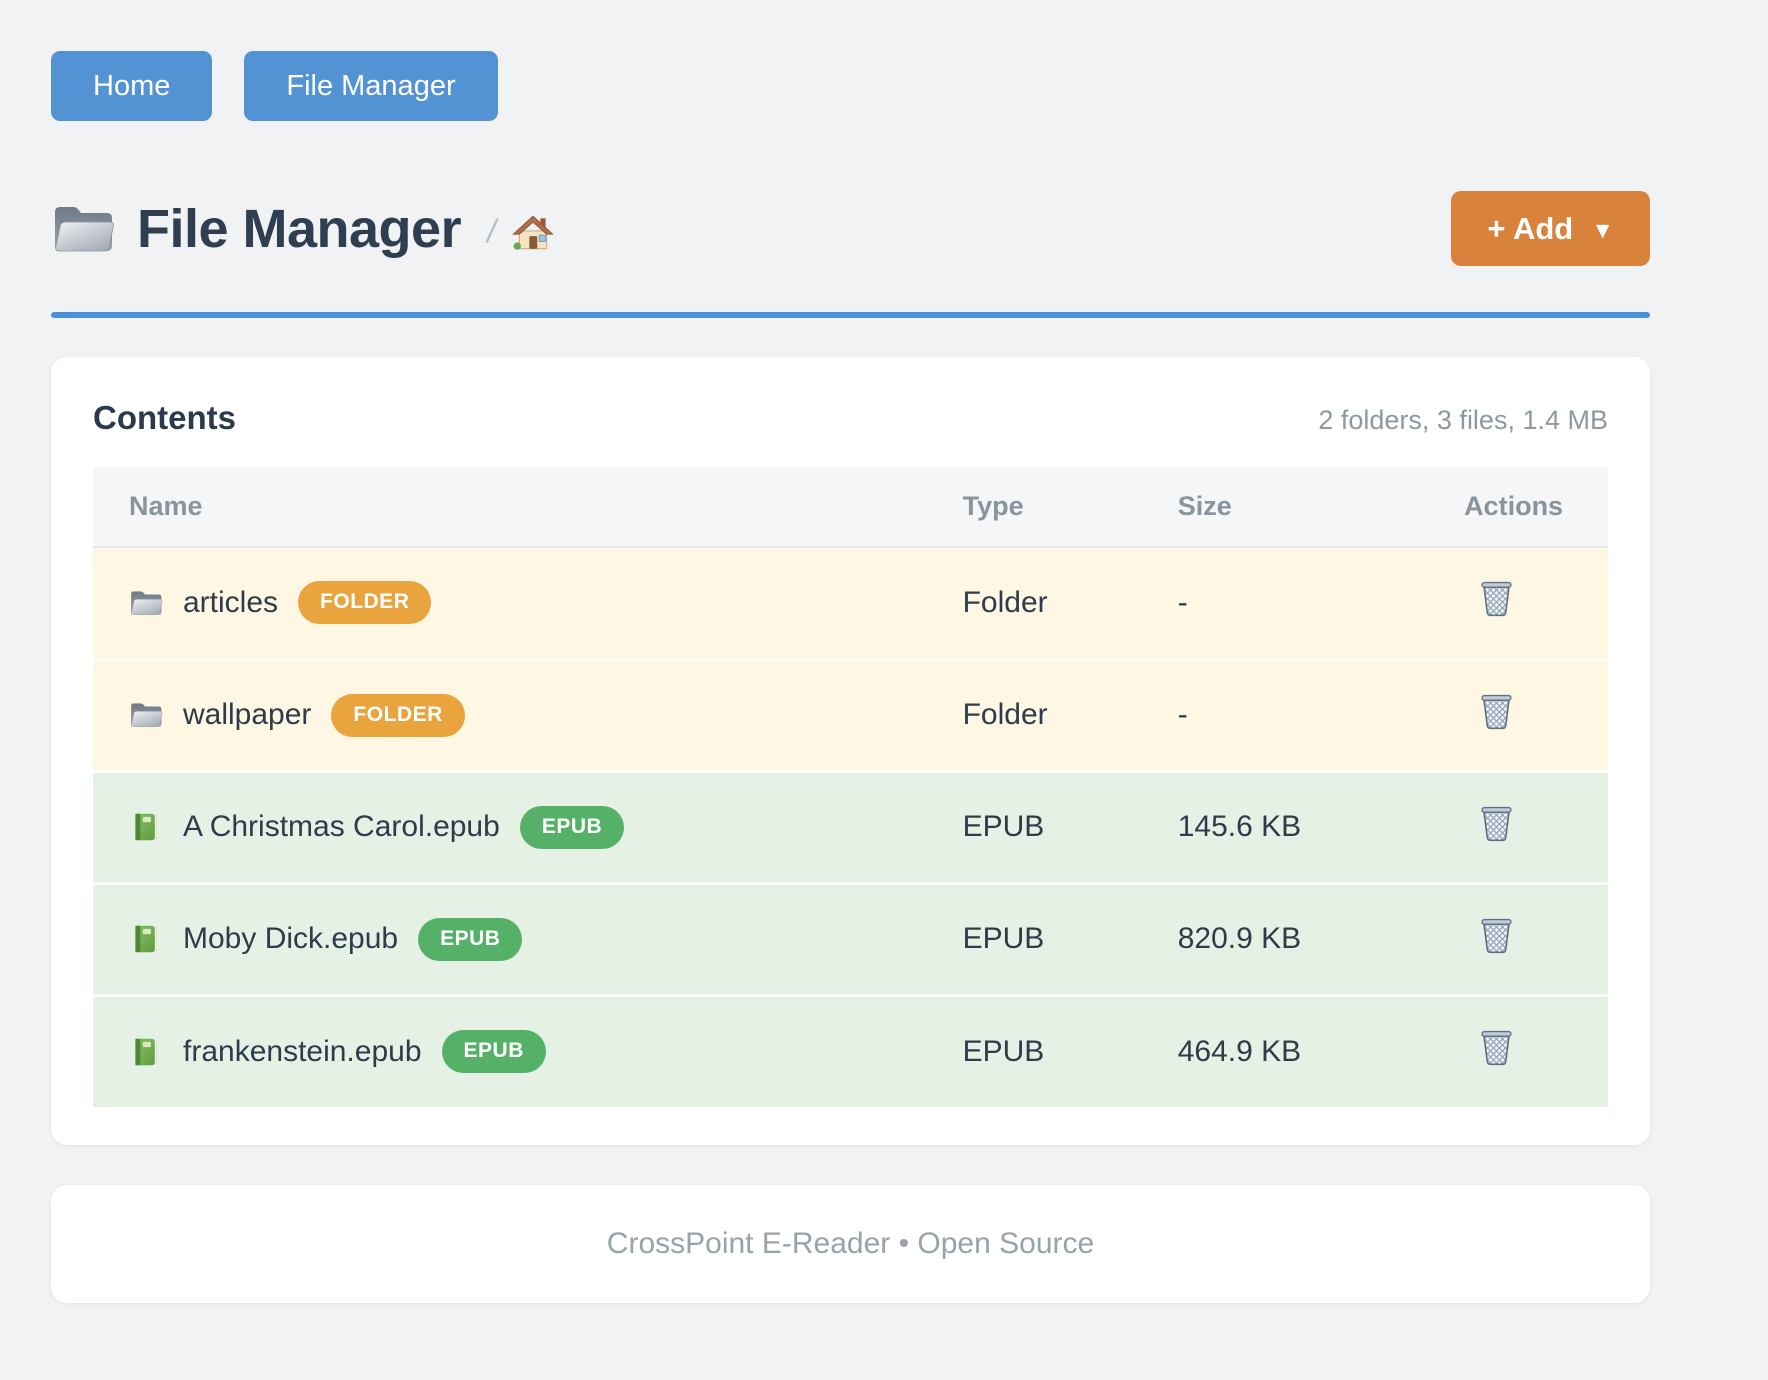 The image size is (1768, 1380). I want to click on nav-home-button: Home, so click(132, 86).